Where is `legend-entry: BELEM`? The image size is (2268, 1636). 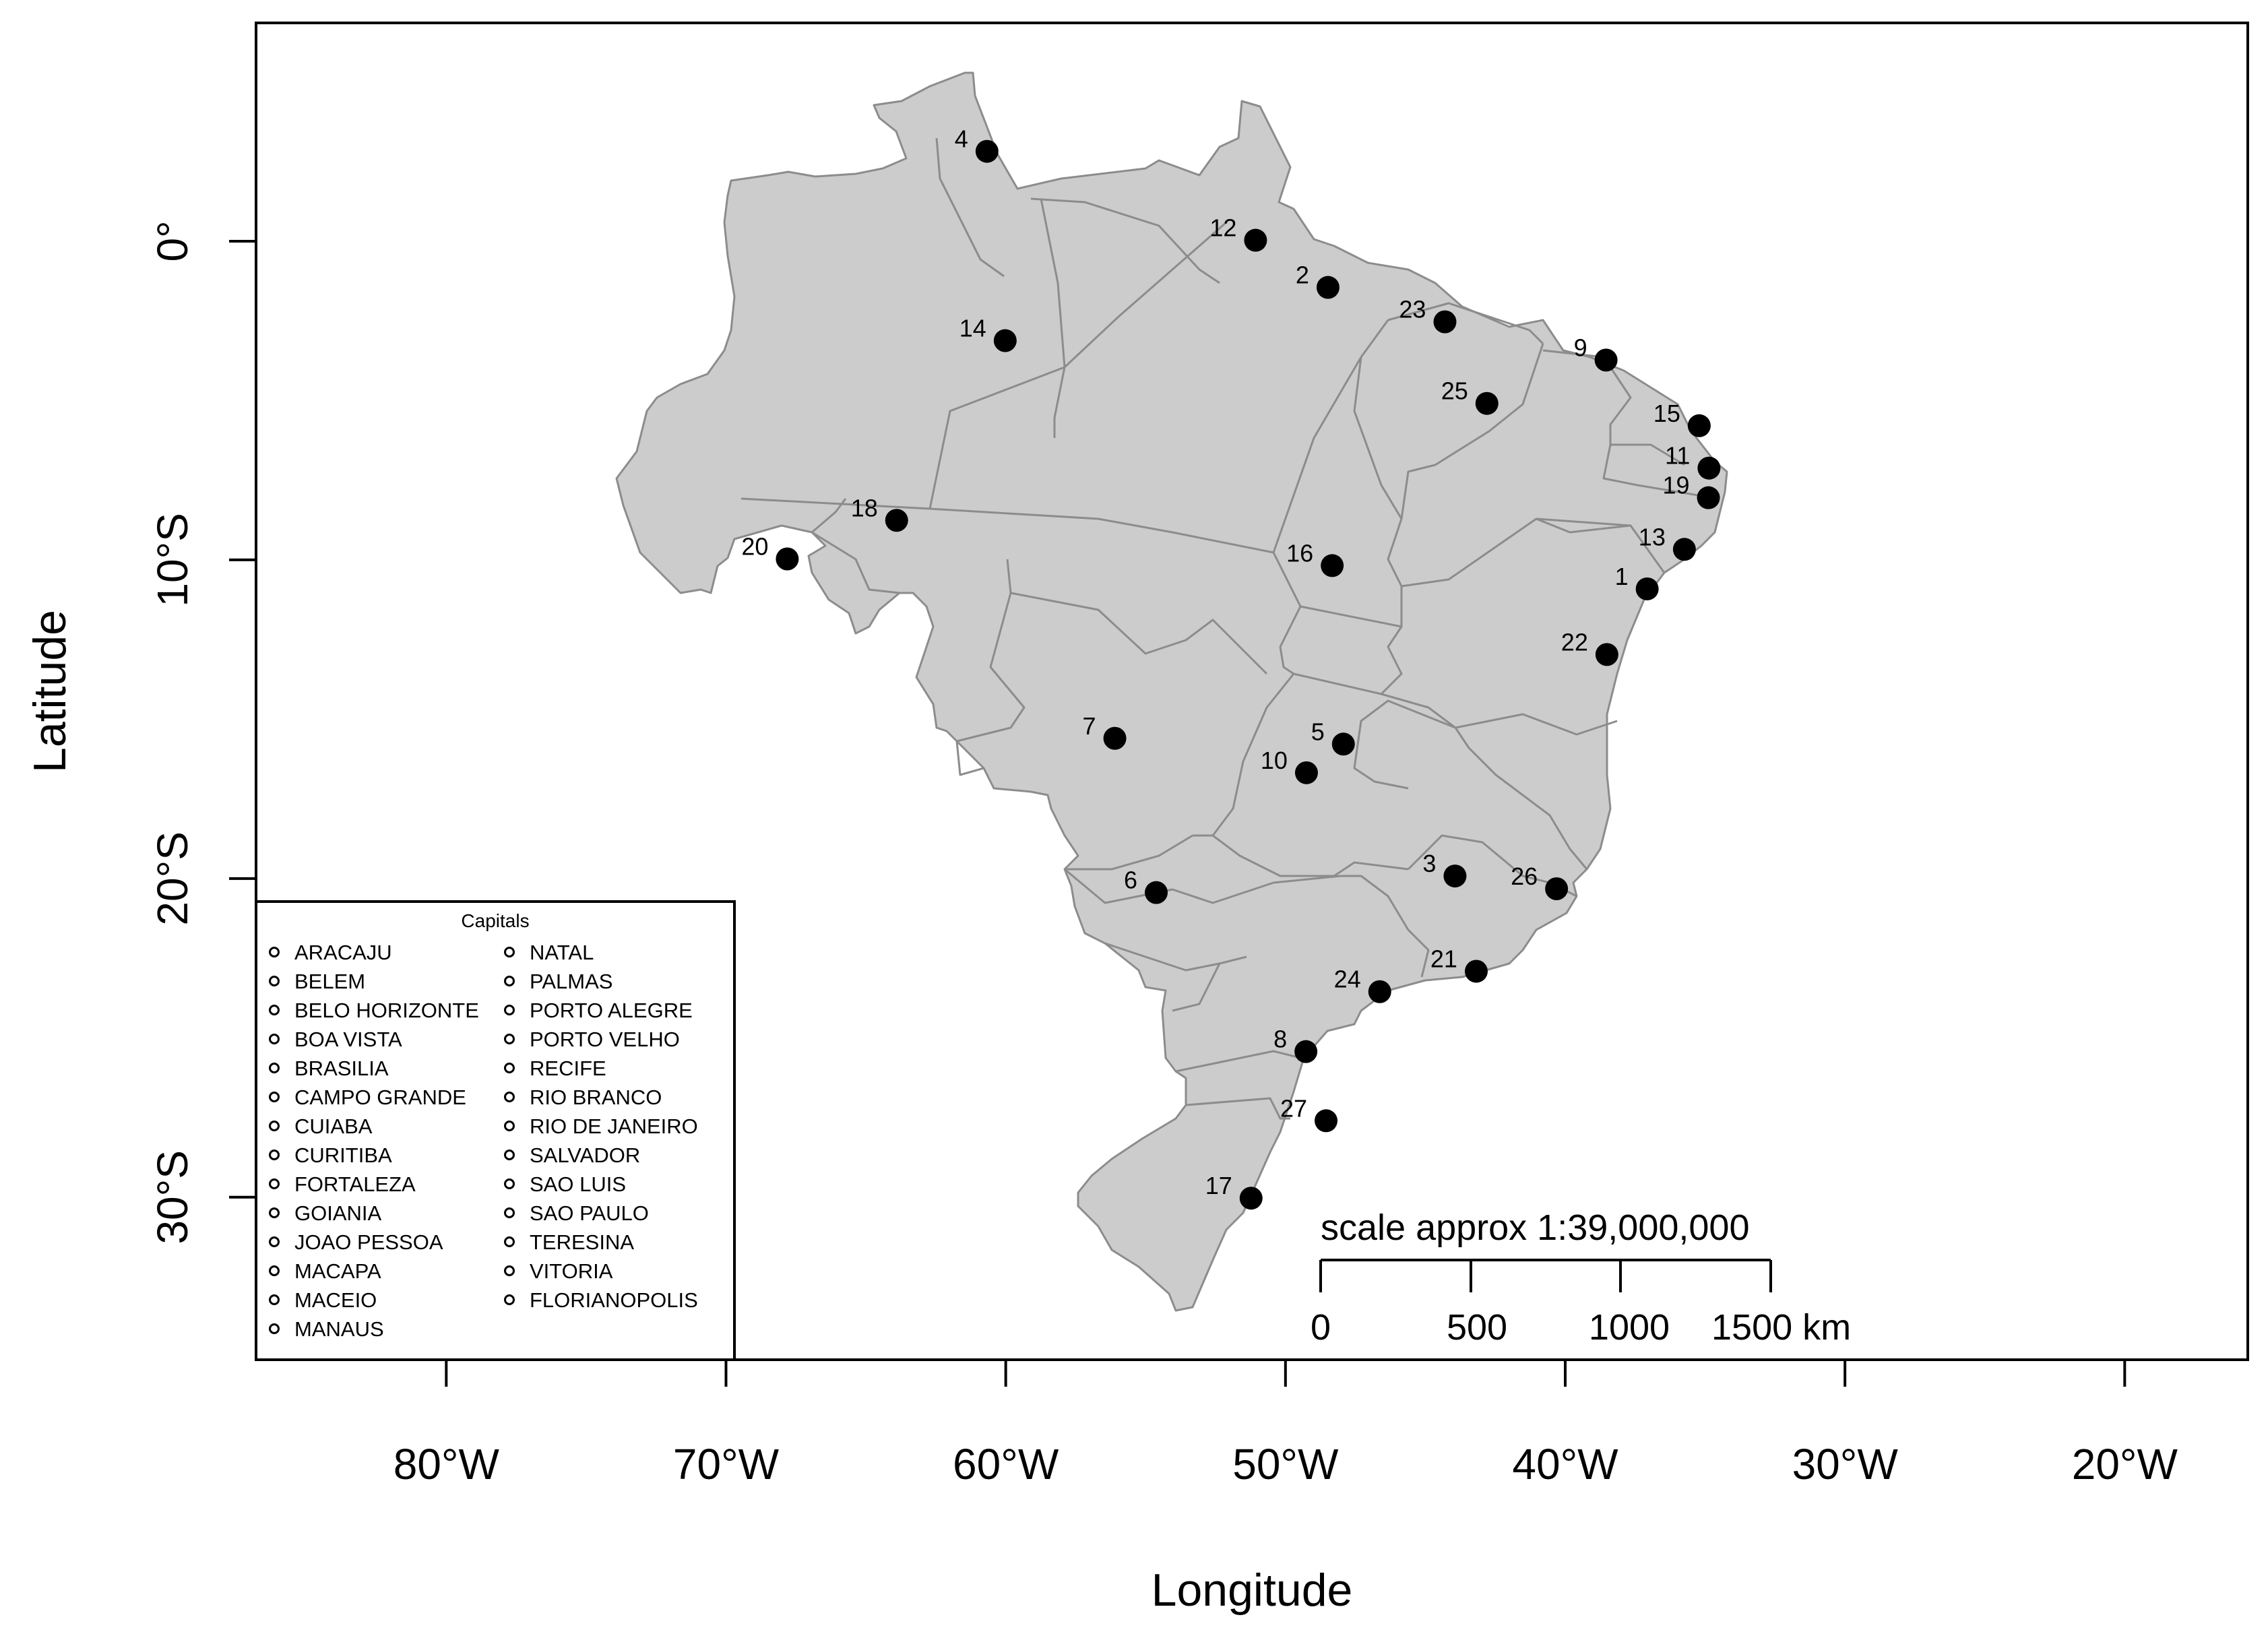 legend-entry: BELEM is located at coordinates (329, 981).